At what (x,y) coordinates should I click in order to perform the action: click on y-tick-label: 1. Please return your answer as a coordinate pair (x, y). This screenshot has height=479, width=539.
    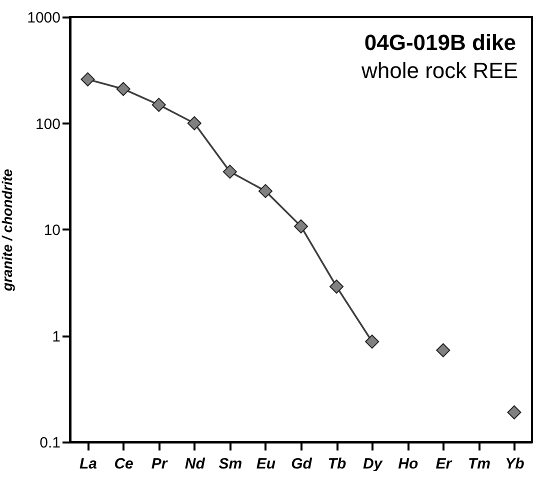
    Looking at the image, I should click on (56, 337).